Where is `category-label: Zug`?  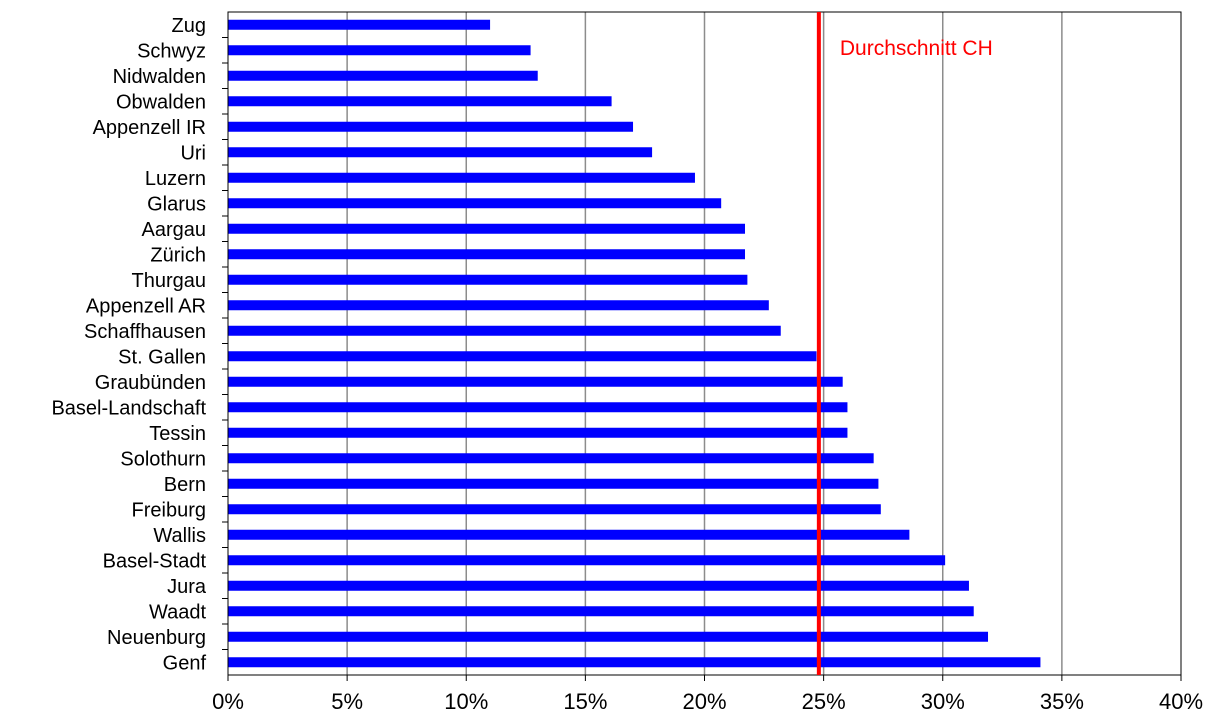 category-label: Zug is located at coordinates (189, 26).